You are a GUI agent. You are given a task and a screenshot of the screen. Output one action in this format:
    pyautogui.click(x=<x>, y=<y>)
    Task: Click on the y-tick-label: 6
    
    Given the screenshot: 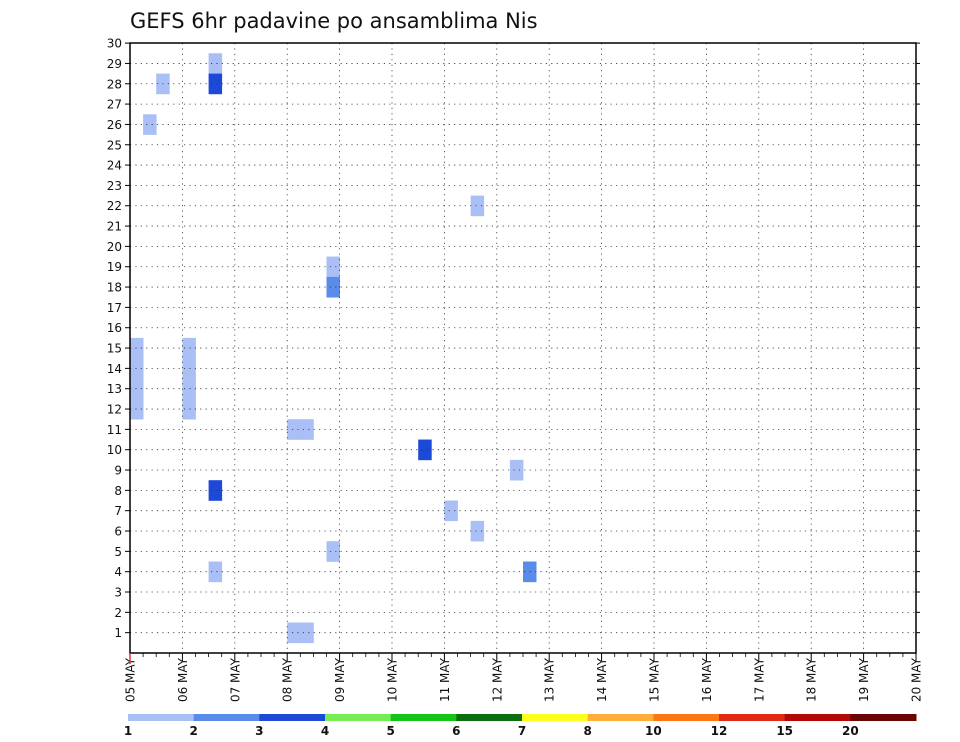 What is the action you would take?
    pyautogui.click(x=118, y=532)
    